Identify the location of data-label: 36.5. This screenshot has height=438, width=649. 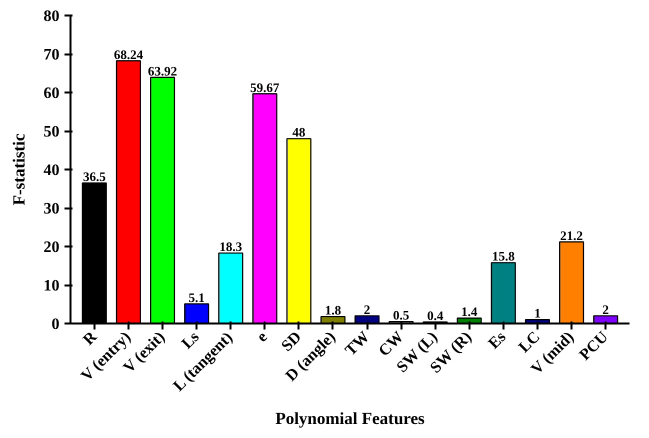
(94, 176).